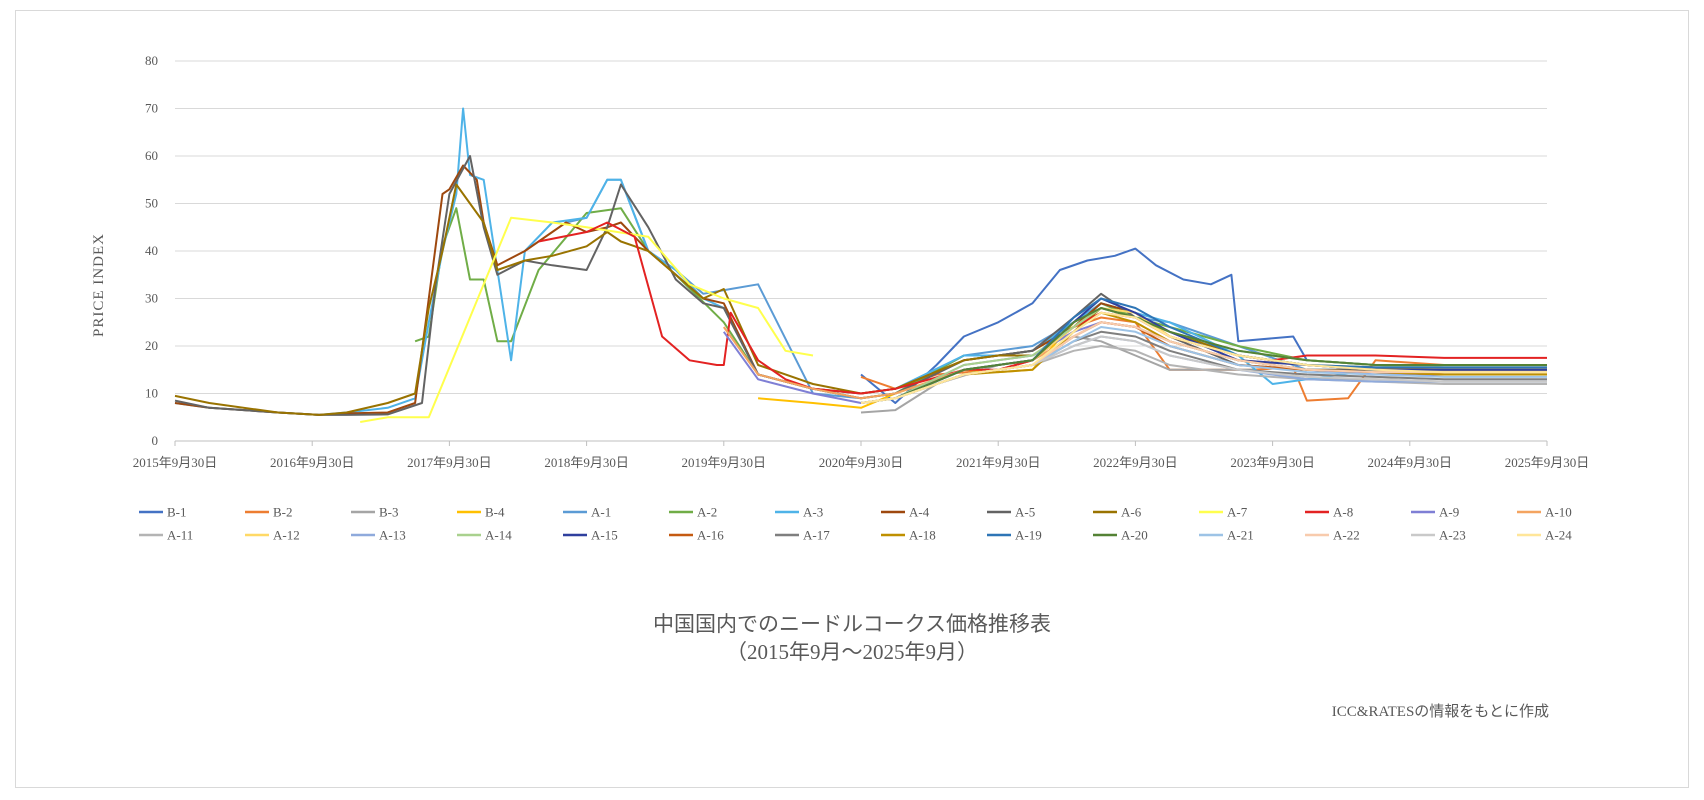  I want to click on y-tick-label: 80, so click(151, 60).